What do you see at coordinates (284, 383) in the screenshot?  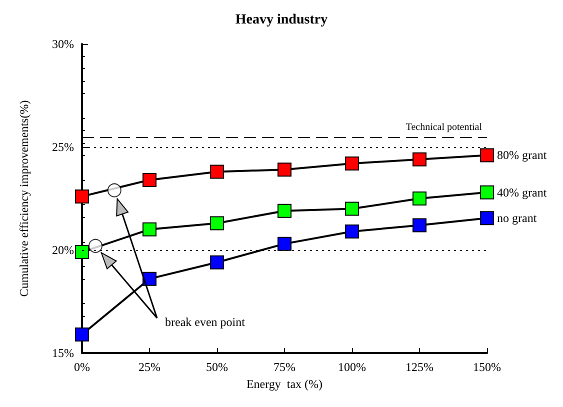 I see `x-axis-title: Energy tax (%)` at bounding box center [284, 383].